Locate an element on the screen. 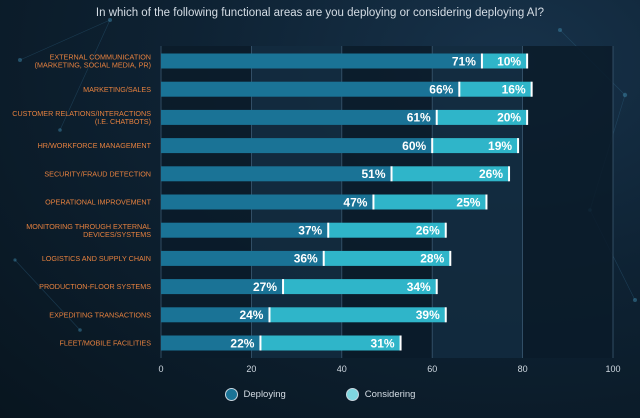 This screenshot has width=640, height=418. legend-swatch-considering is located at coordinates (352, 394).